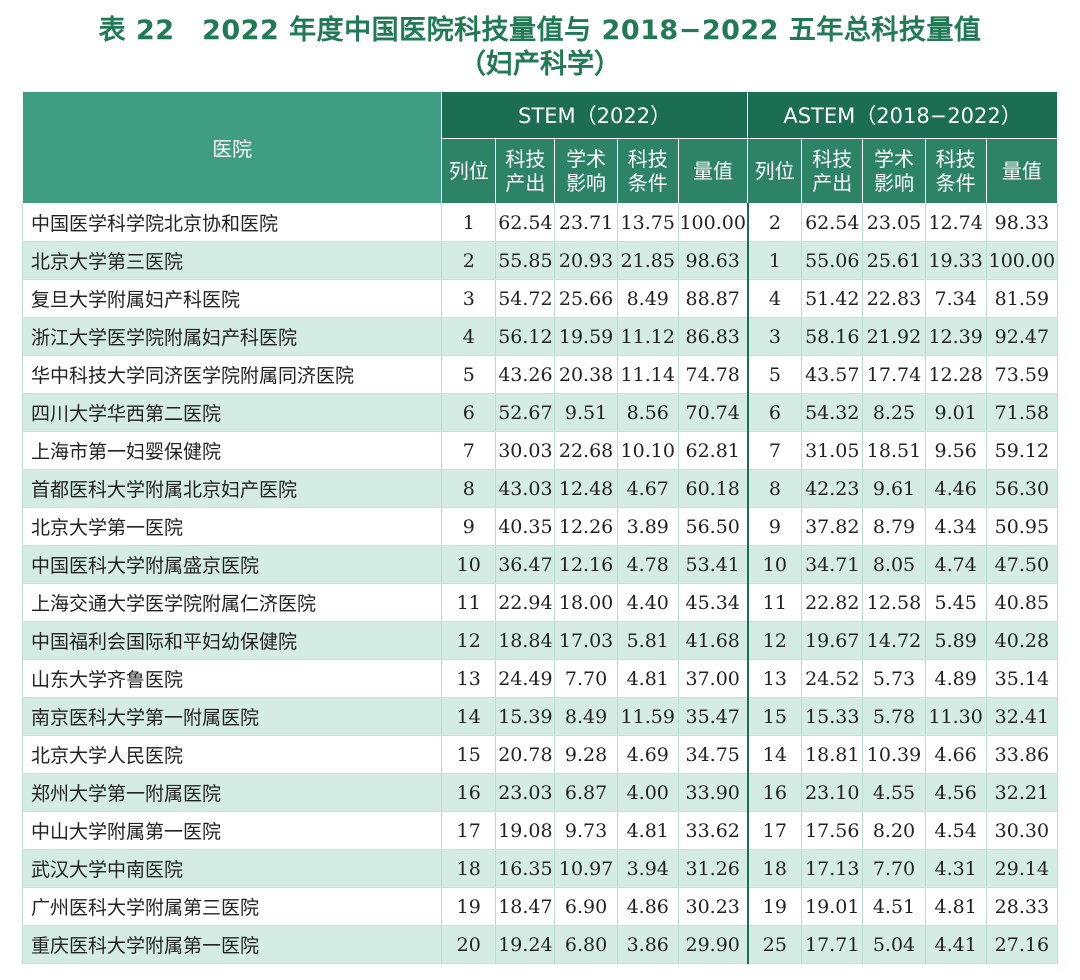  I want to click on hospital-name-cell: 中山大学附属第一医院, so click(232, 830).